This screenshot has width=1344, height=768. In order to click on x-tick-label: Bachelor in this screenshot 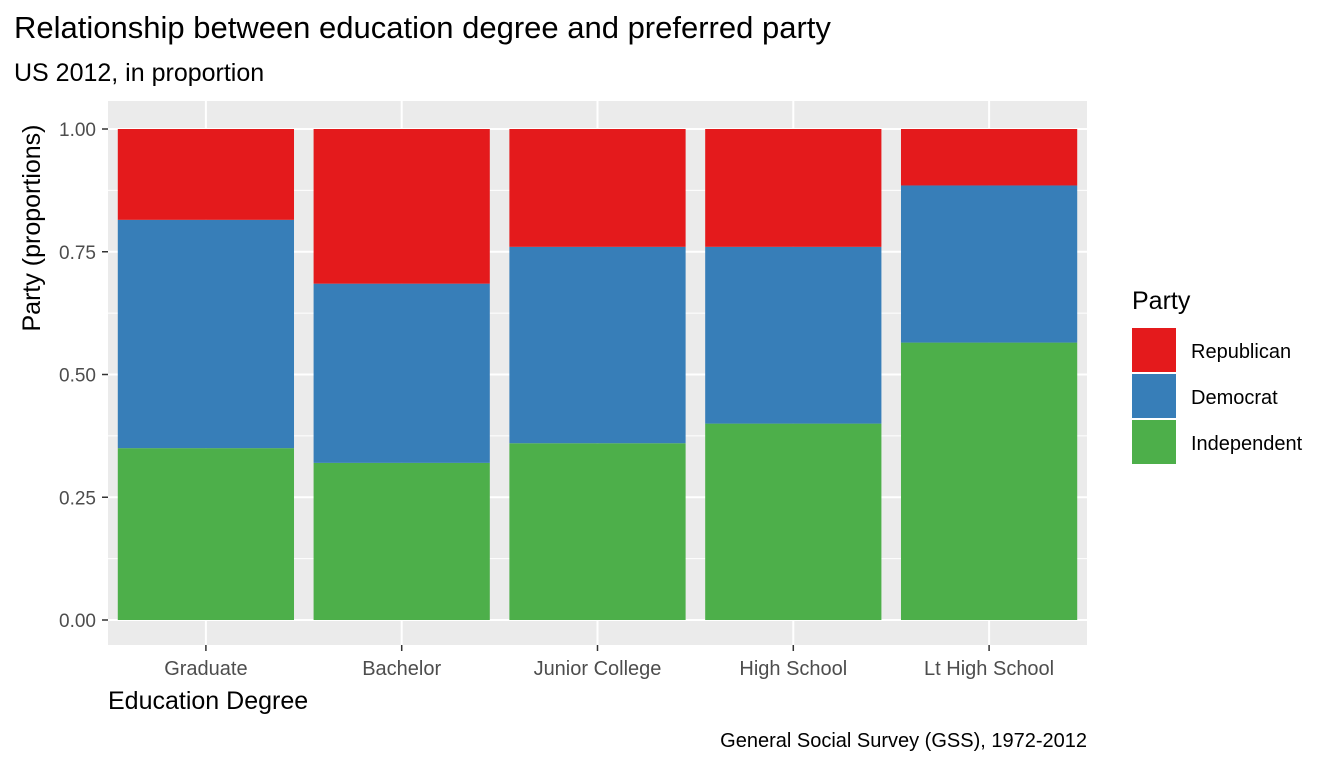, I will do `click(401, 669)`.